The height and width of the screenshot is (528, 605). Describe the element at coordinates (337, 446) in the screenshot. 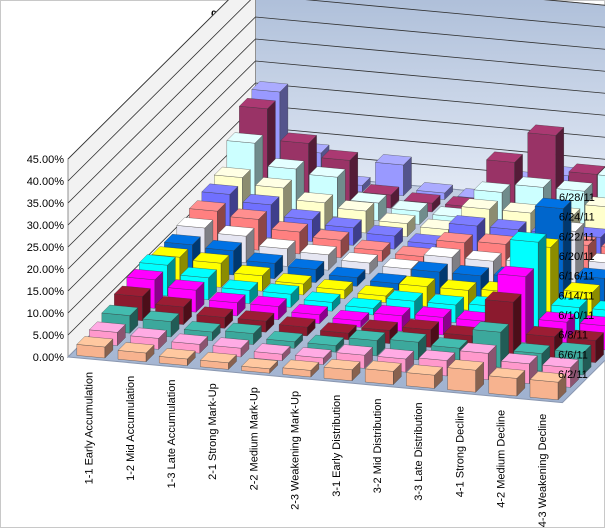

I see `x-tick-label: 3-1 Early Distribution` at that location.